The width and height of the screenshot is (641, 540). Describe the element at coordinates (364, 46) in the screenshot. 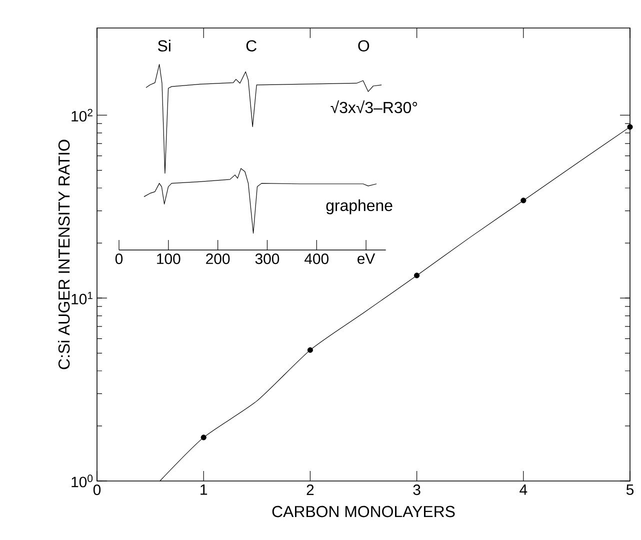

I see `annotation: O` at that location.